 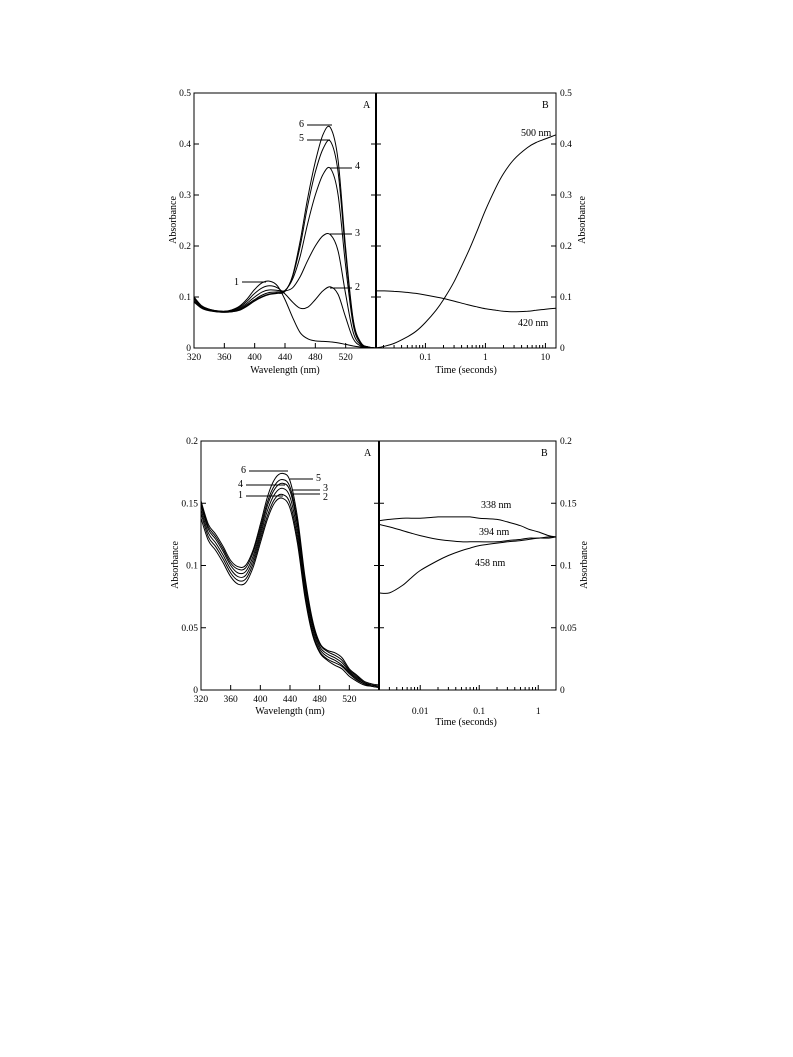 I want to click on fig2-curve-label-2: 2, so click(x=325, y=497).